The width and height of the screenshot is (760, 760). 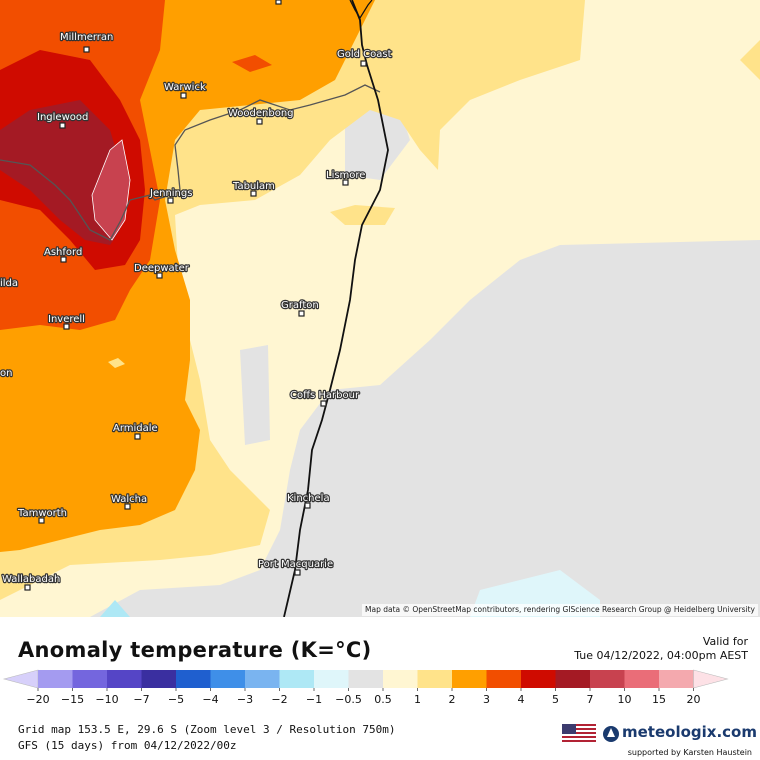 What do you see at coordinates (689, 752) in the screenshot?
I see `support-credit: supported by Karsten Haustein` at bounding box center [689, 752].